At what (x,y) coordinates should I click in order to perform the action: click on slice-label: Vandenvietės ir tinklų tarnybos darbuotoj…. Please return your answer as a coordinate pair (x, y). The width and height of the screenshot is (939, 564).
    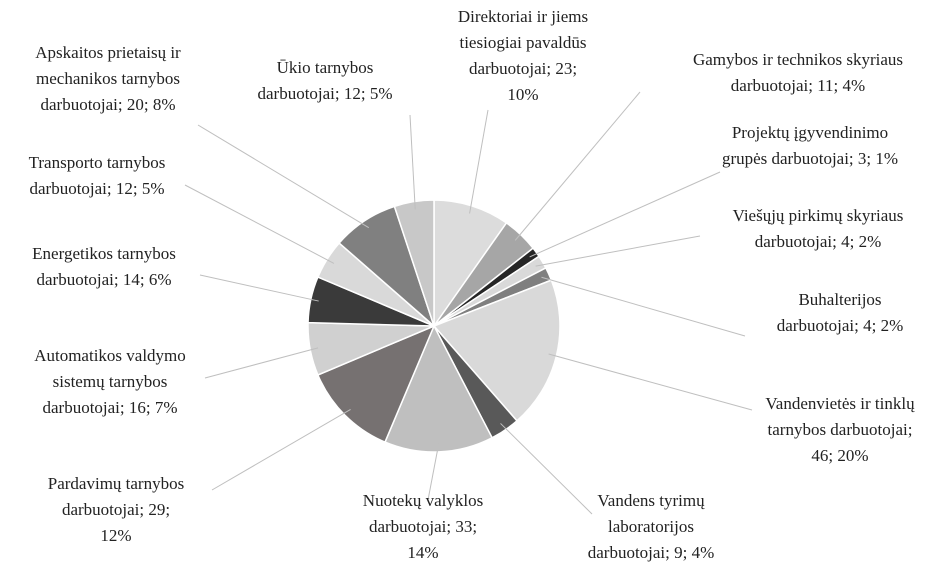
    Looking at the image, I should click on (840, 429).